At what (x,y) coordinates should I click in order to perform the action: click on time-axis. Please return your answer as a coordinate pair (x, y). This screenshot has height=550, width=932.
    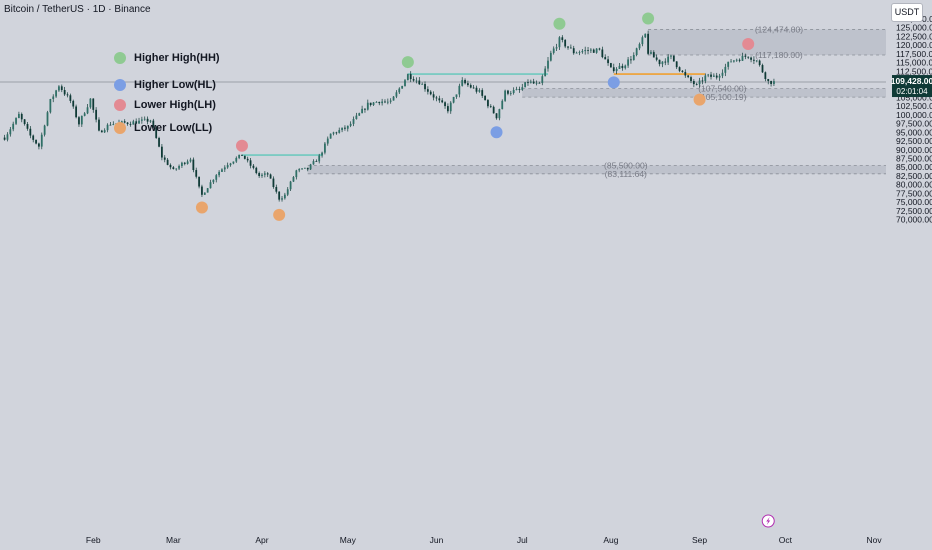
    Looking at the image, I should click on (466, 541).